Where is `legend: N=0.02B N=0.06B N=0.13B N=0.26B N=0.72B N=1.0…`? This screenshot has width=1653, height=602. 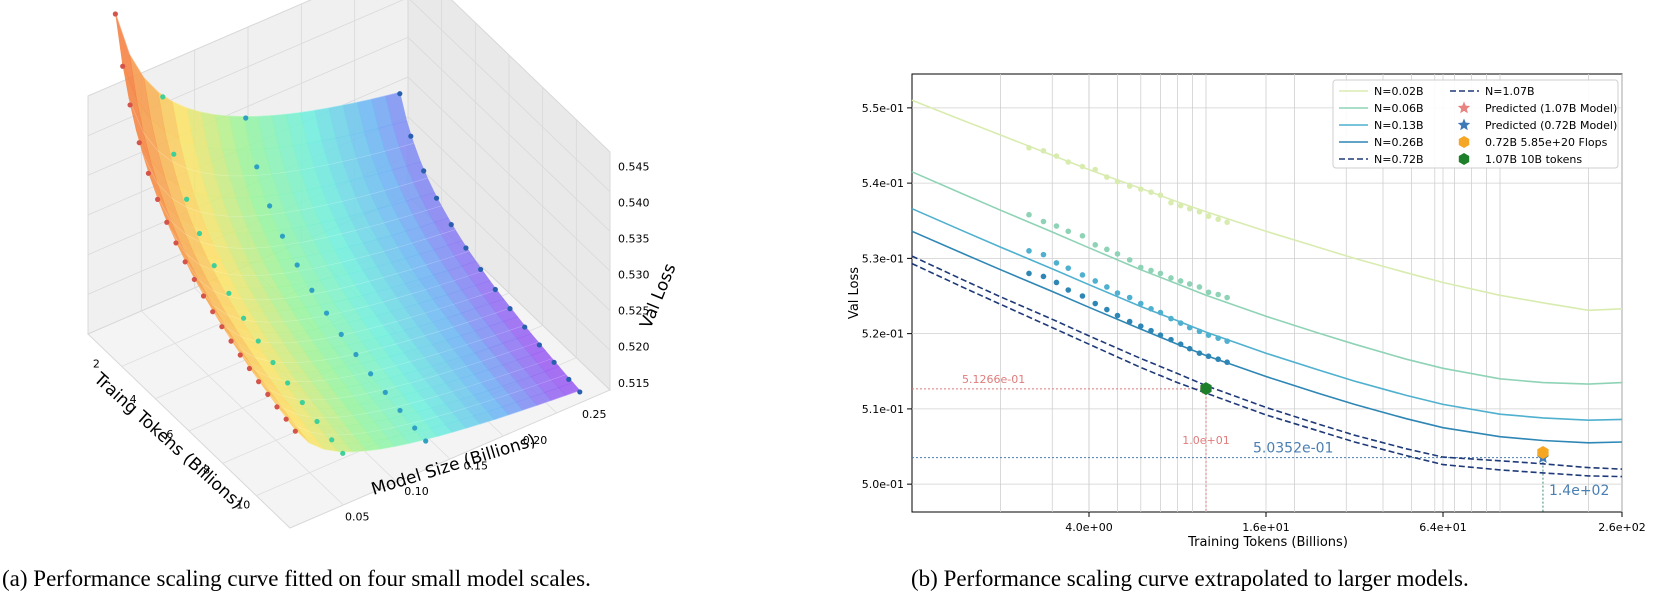
legend: N=0.02B N=0.06B N=0.13B N=0.26B N=0.72B N=1.0… is located at coordinates (1475, 124).